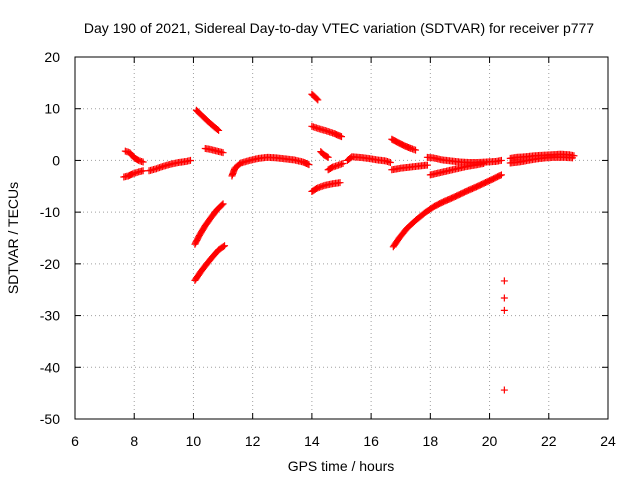  What do you see at coordinates (194, 441) in the screenshot?
I see `x-tick-label: 10` at bounding box center [194, 441].